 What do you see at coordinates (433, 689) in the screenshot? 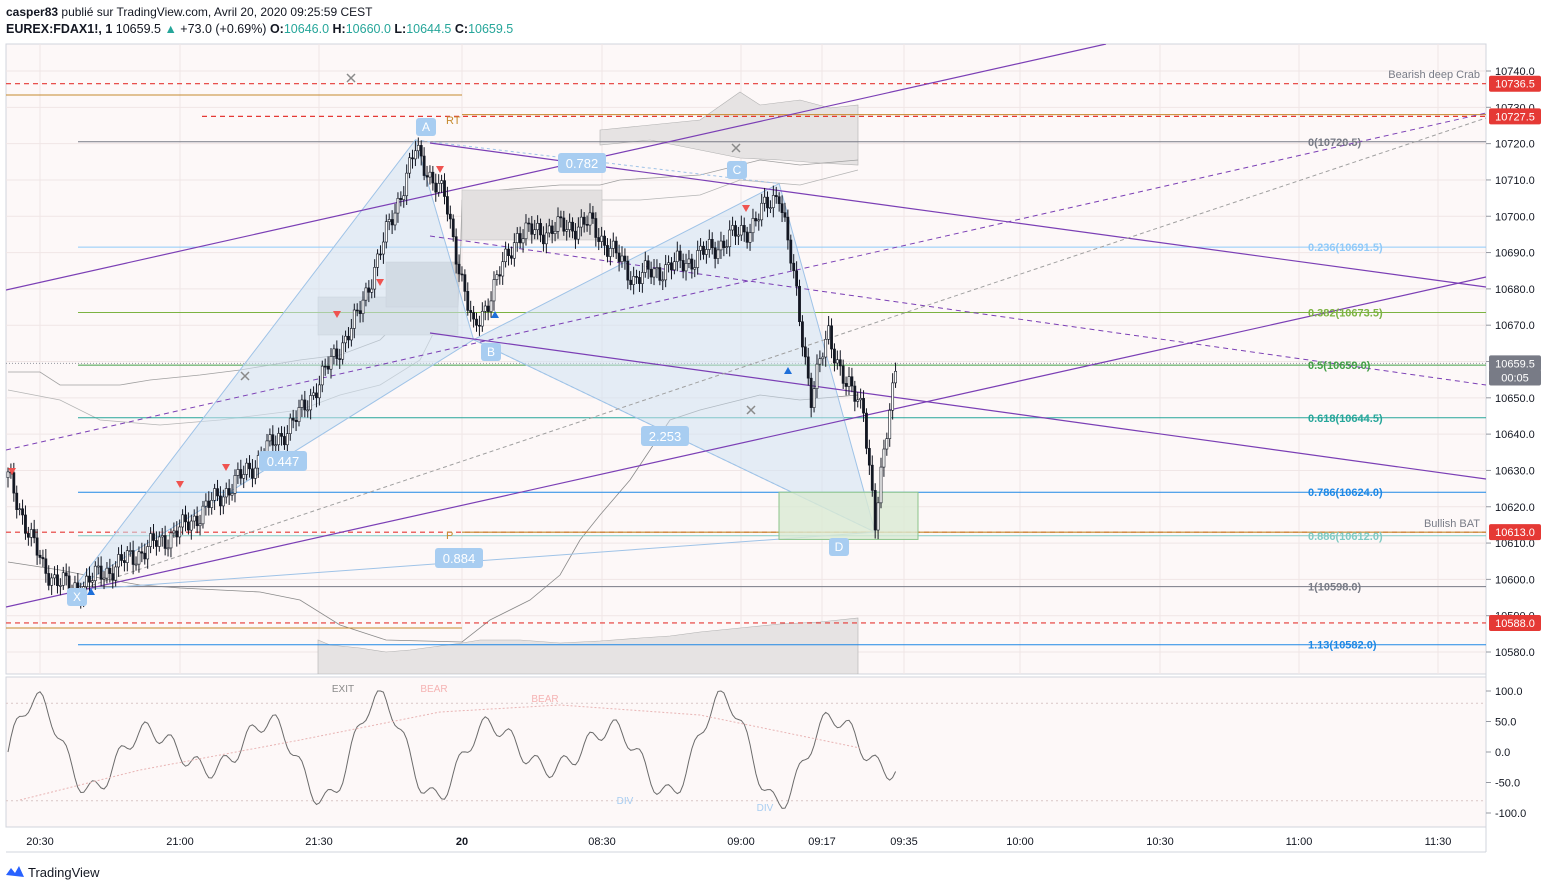
I see `oscillator-label: BEAR` at bounding box center [433, 689].